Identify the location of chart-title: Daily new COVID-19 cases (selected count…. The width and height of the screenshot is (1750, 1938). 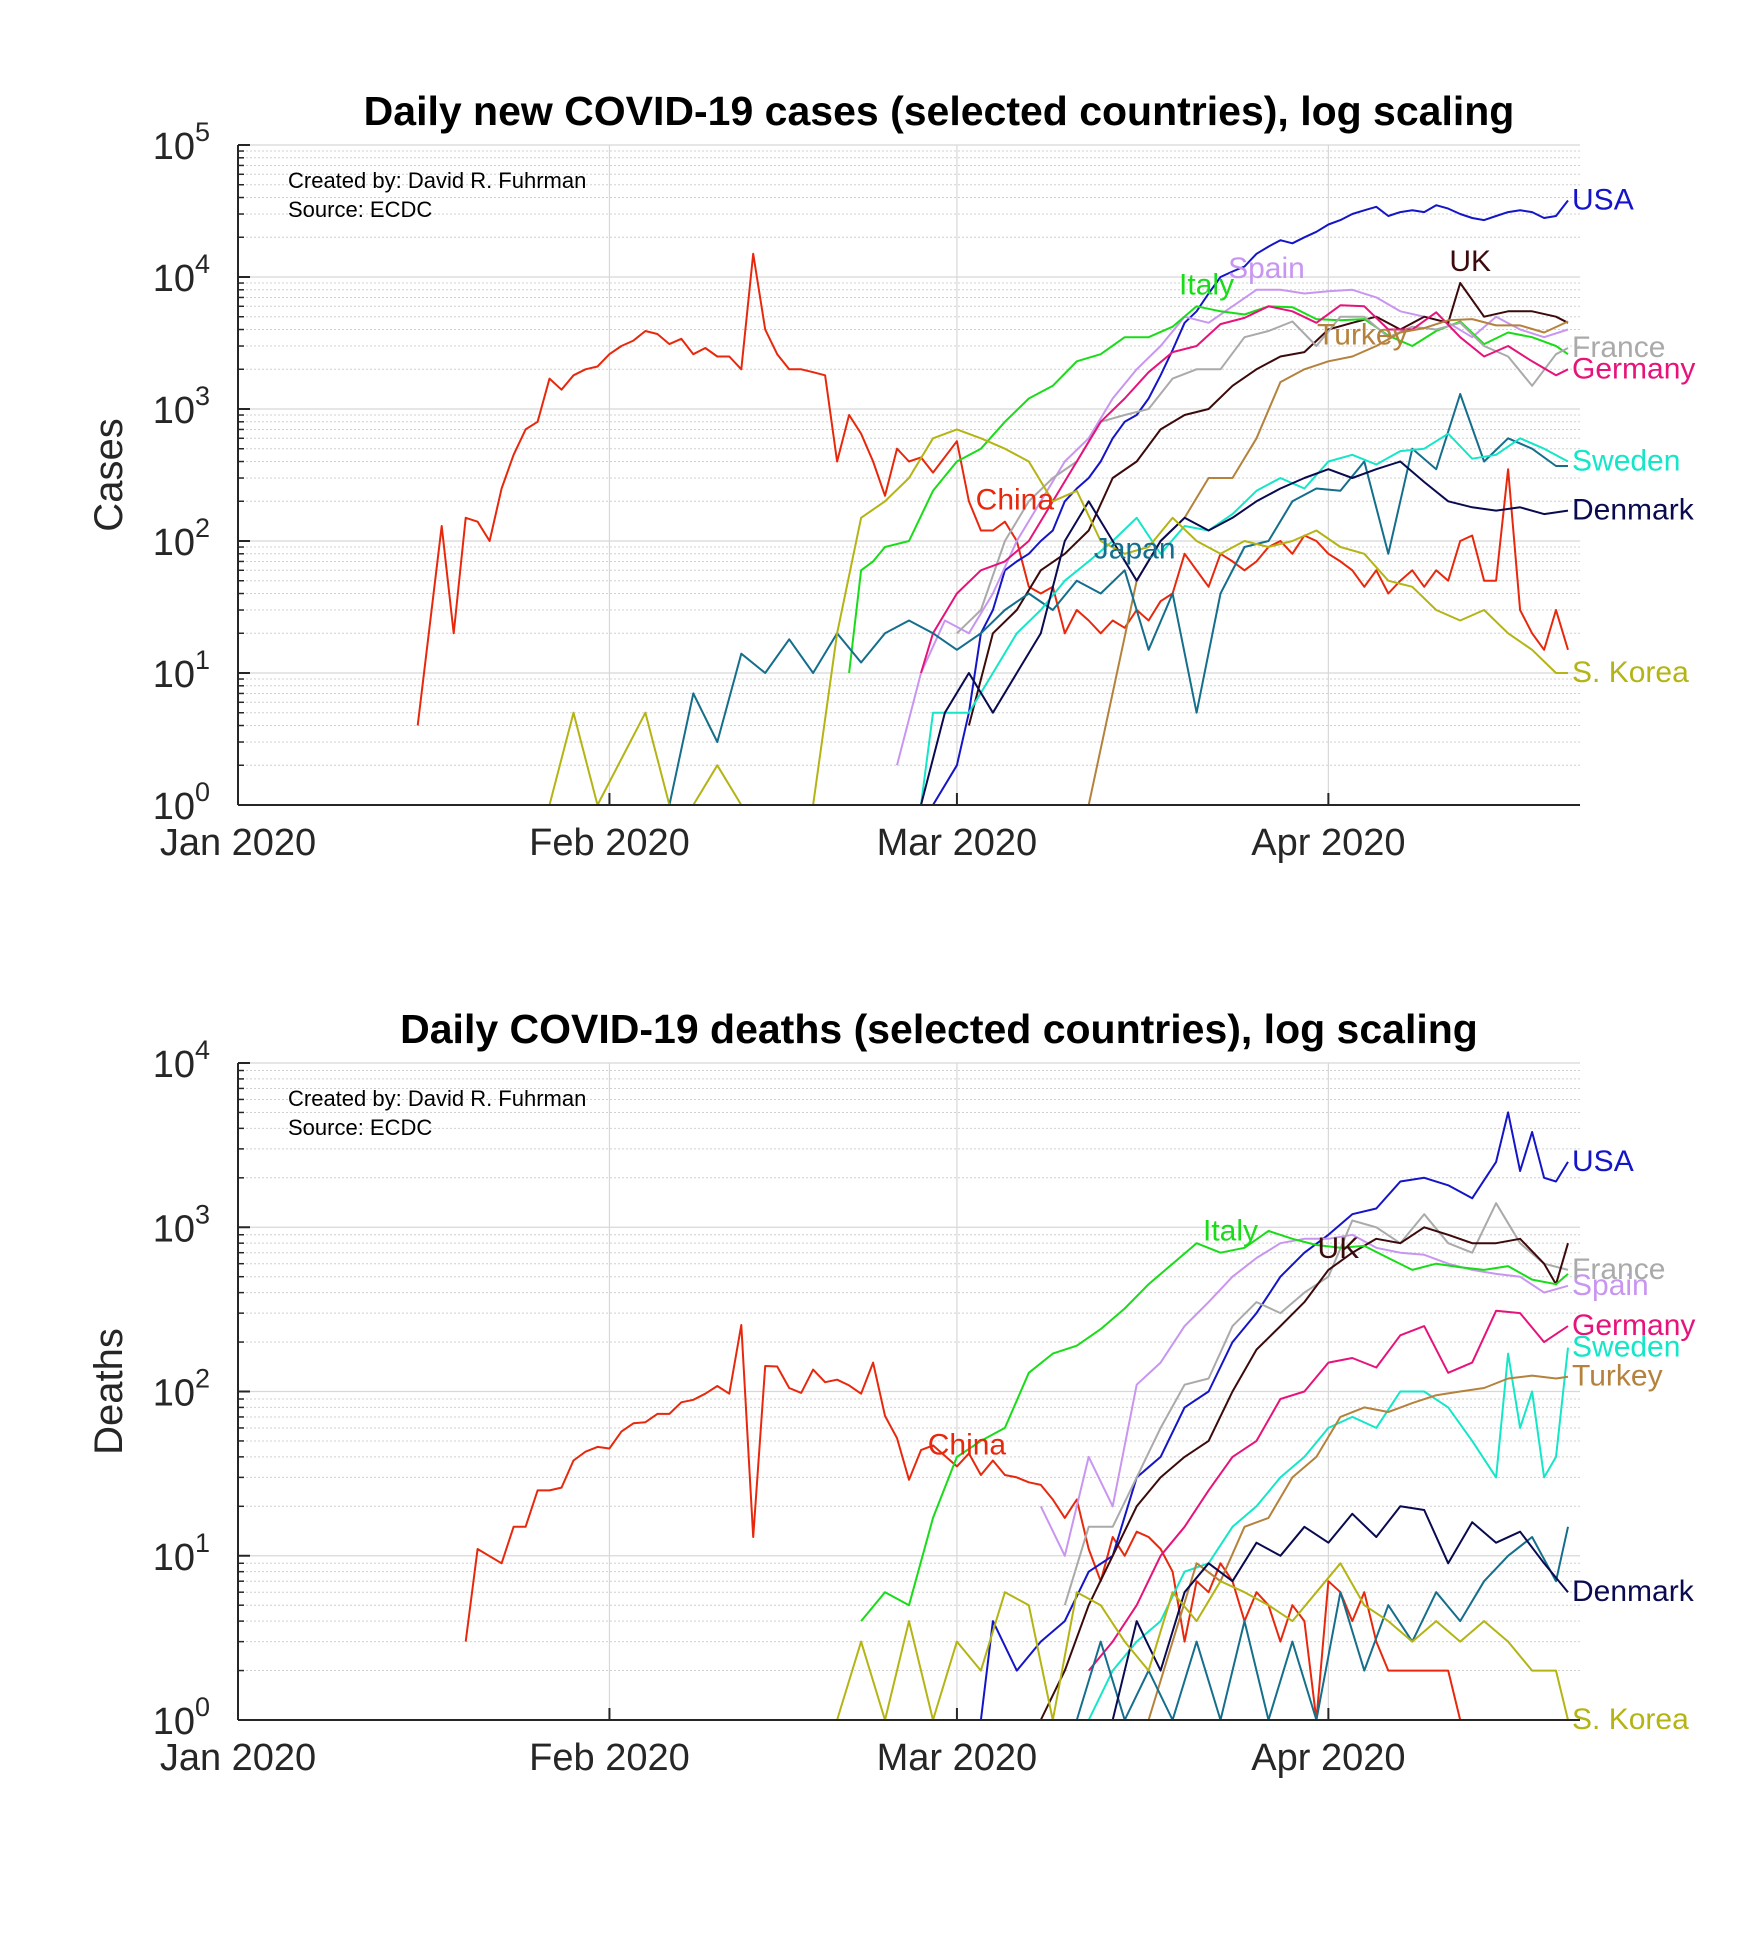
(939, 111).